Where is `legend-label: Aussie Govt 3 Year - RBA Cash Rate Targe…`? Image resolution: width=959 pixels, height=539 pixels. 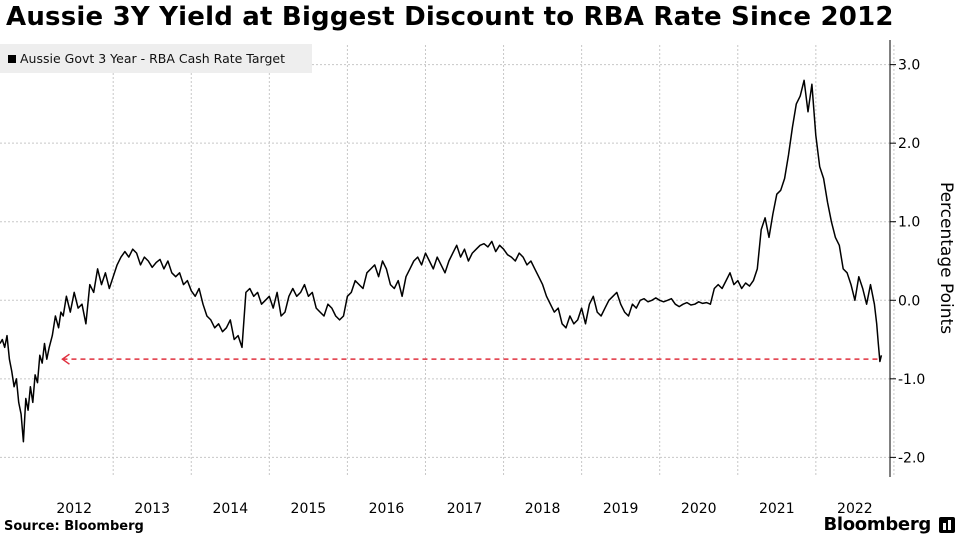
legend-label: Aussie Govt 3 Year - RBA Cash Rate Targe… is located at coordinates (152, 58).